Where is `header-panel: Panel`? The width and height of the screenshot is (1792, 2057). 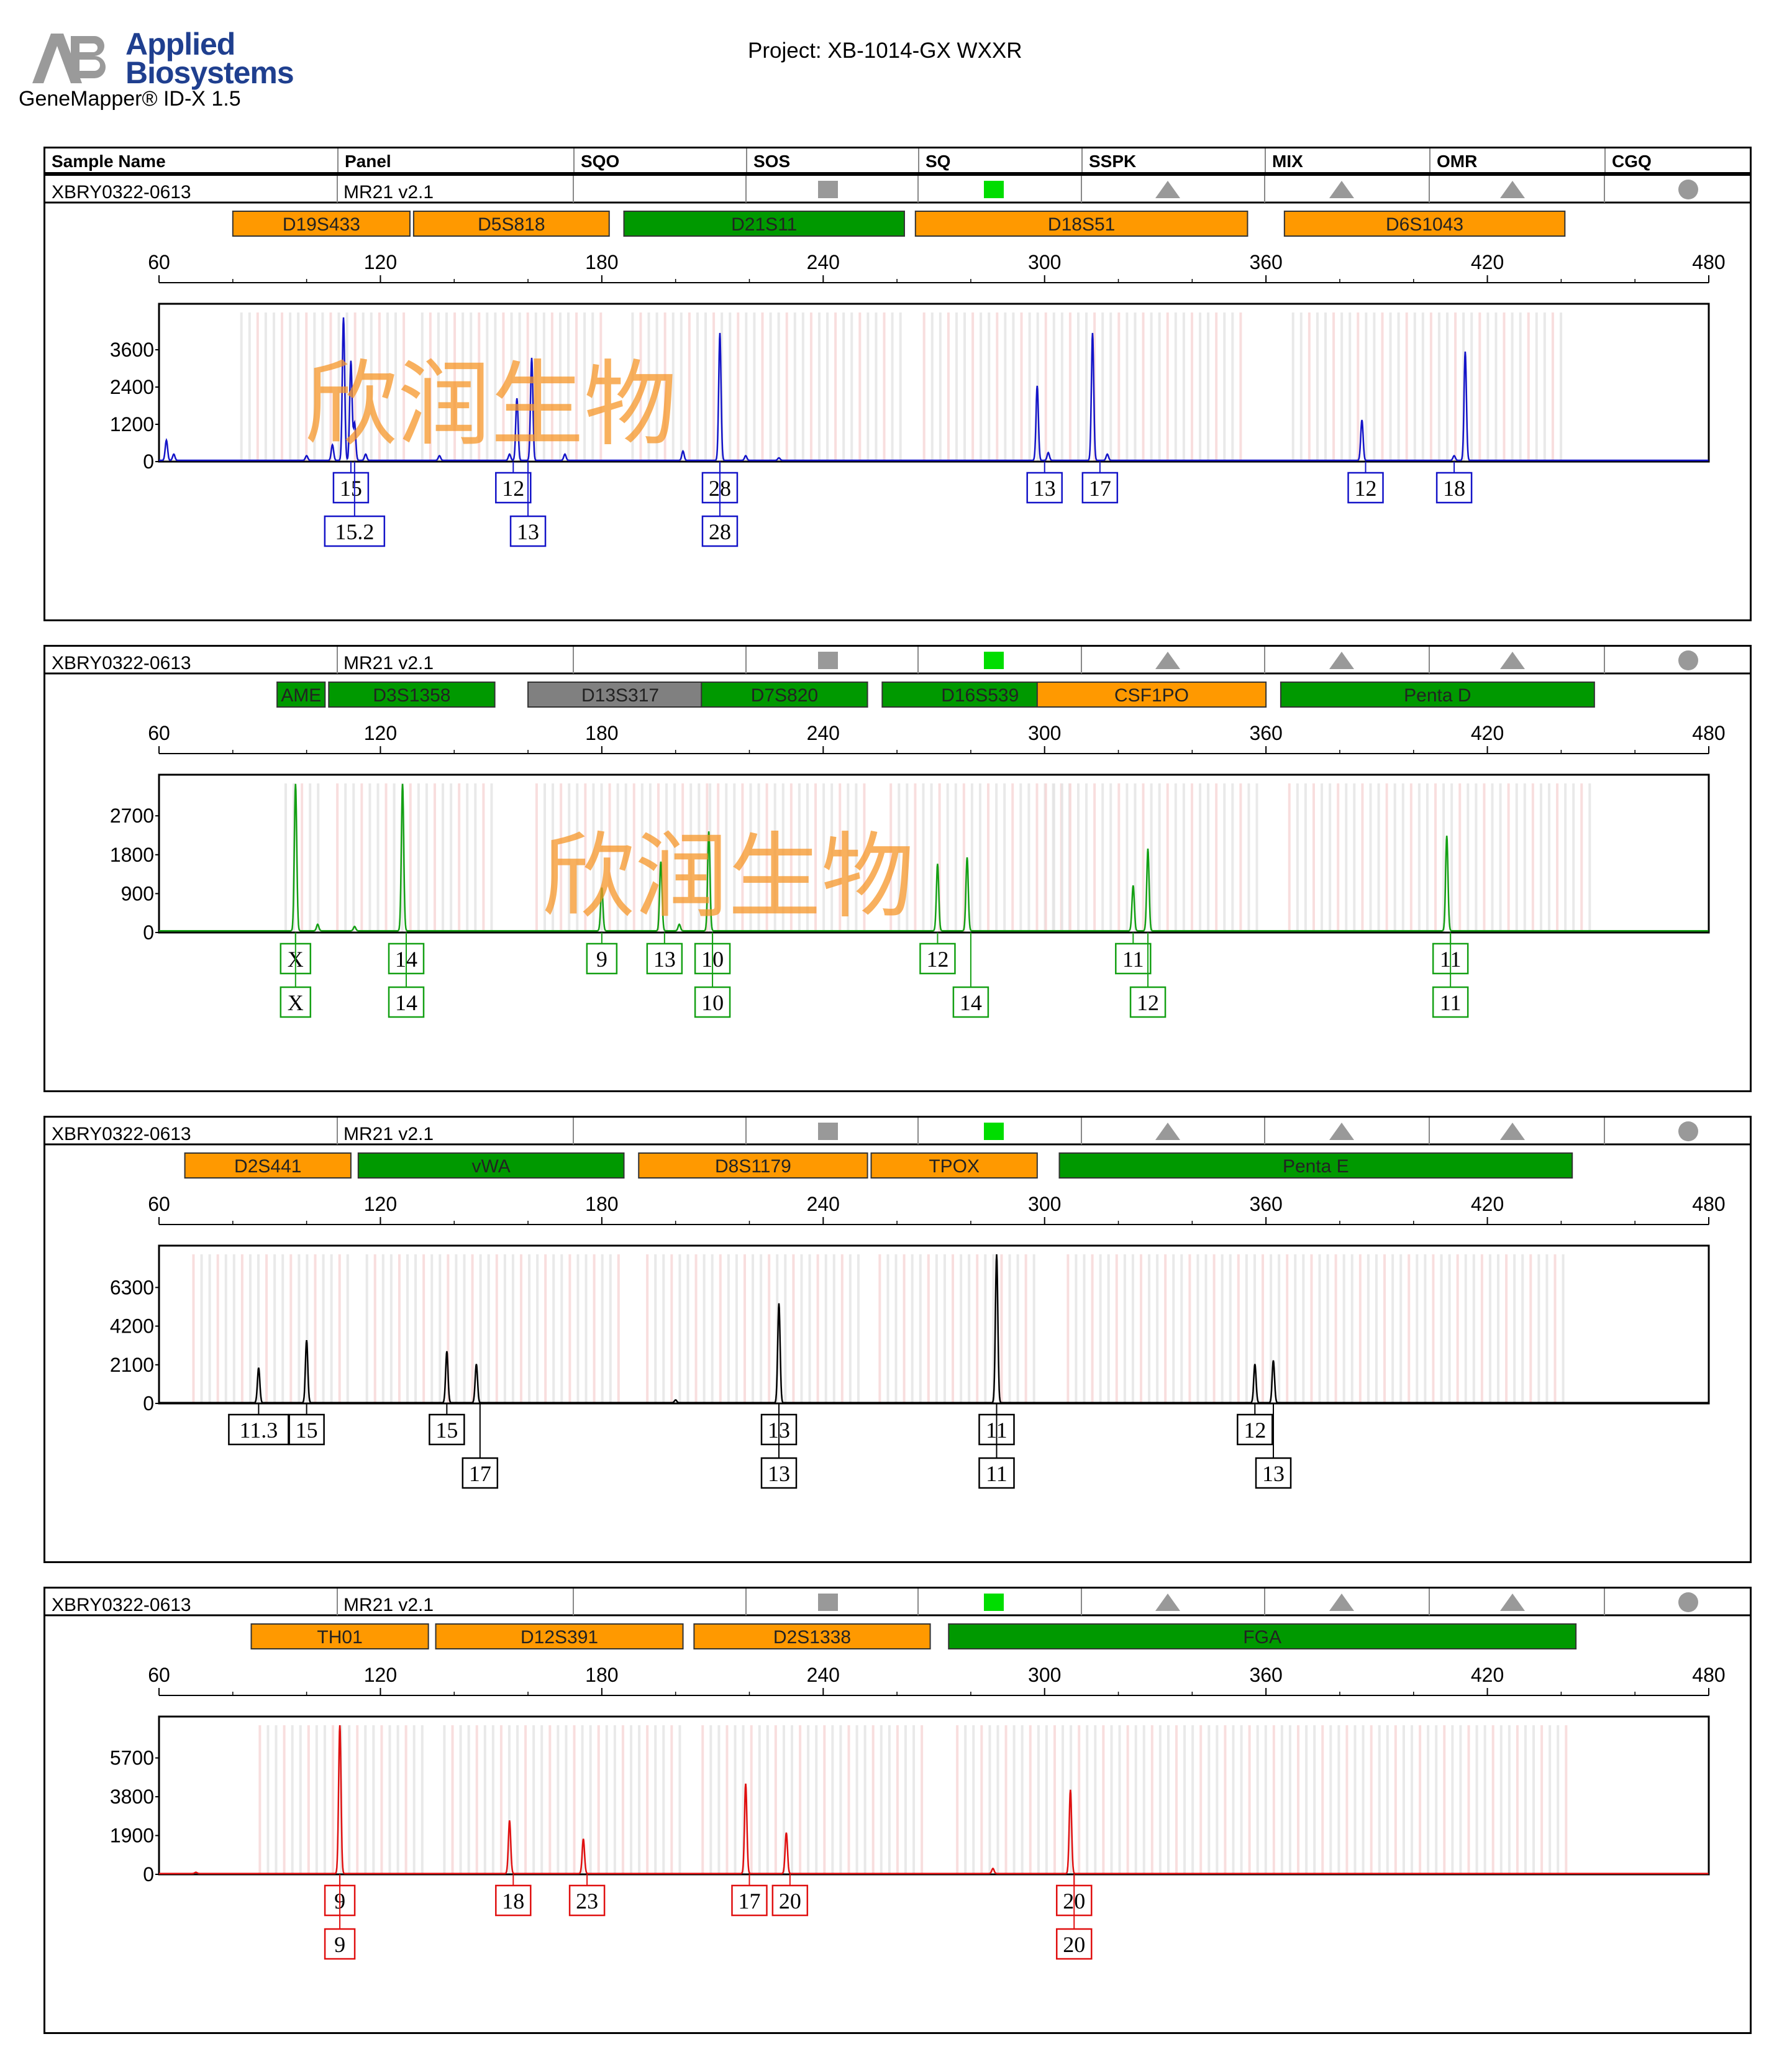 header-panel: Panel is located at coordinates (455, 160).